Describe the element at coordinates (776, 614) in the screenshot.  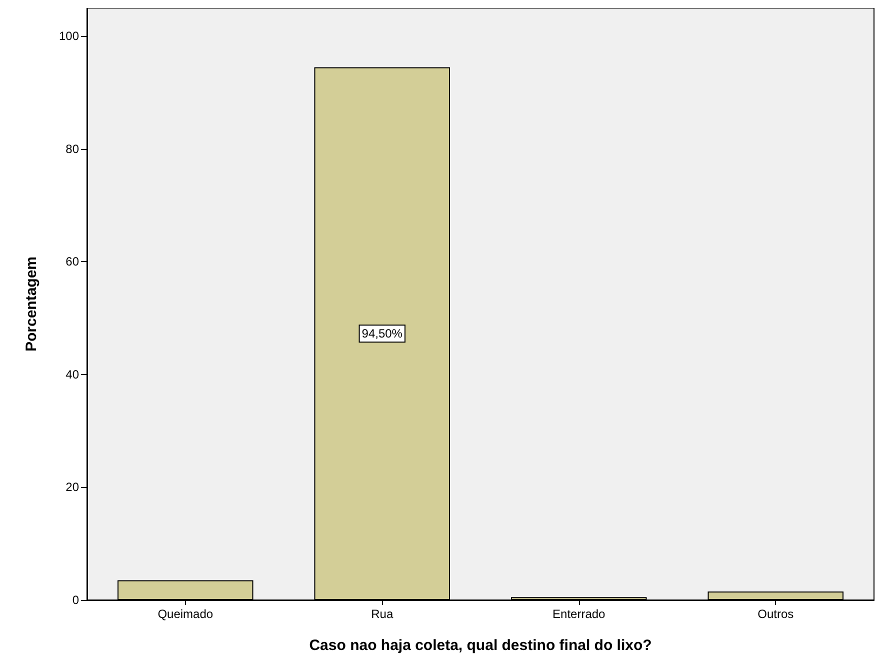
I see `x-tick-label: Outros` at that location.